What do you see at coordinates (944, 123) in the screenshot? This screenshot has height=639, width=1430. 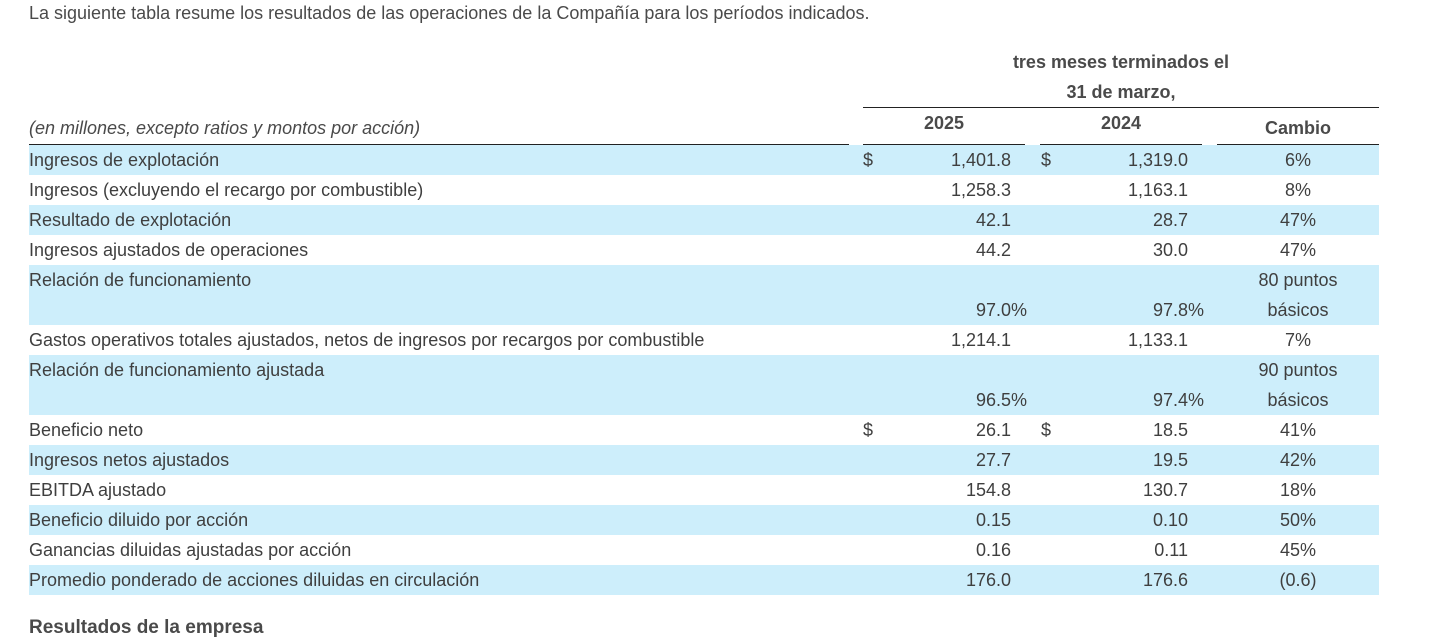 I see `column-header-2025: 2025` at bounding box center [944, 123].